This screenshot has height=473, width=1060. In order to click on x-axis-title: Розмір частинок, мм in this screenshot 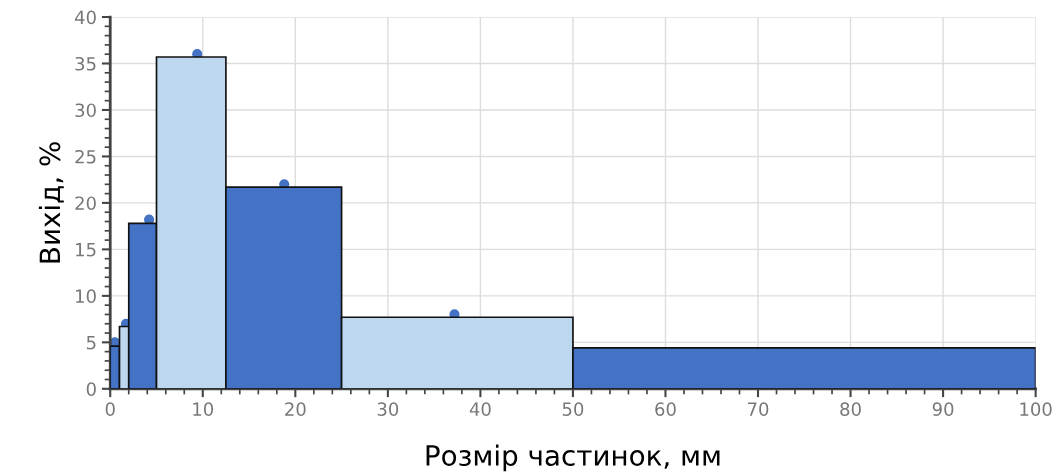, I will do `click(573, 458)`.